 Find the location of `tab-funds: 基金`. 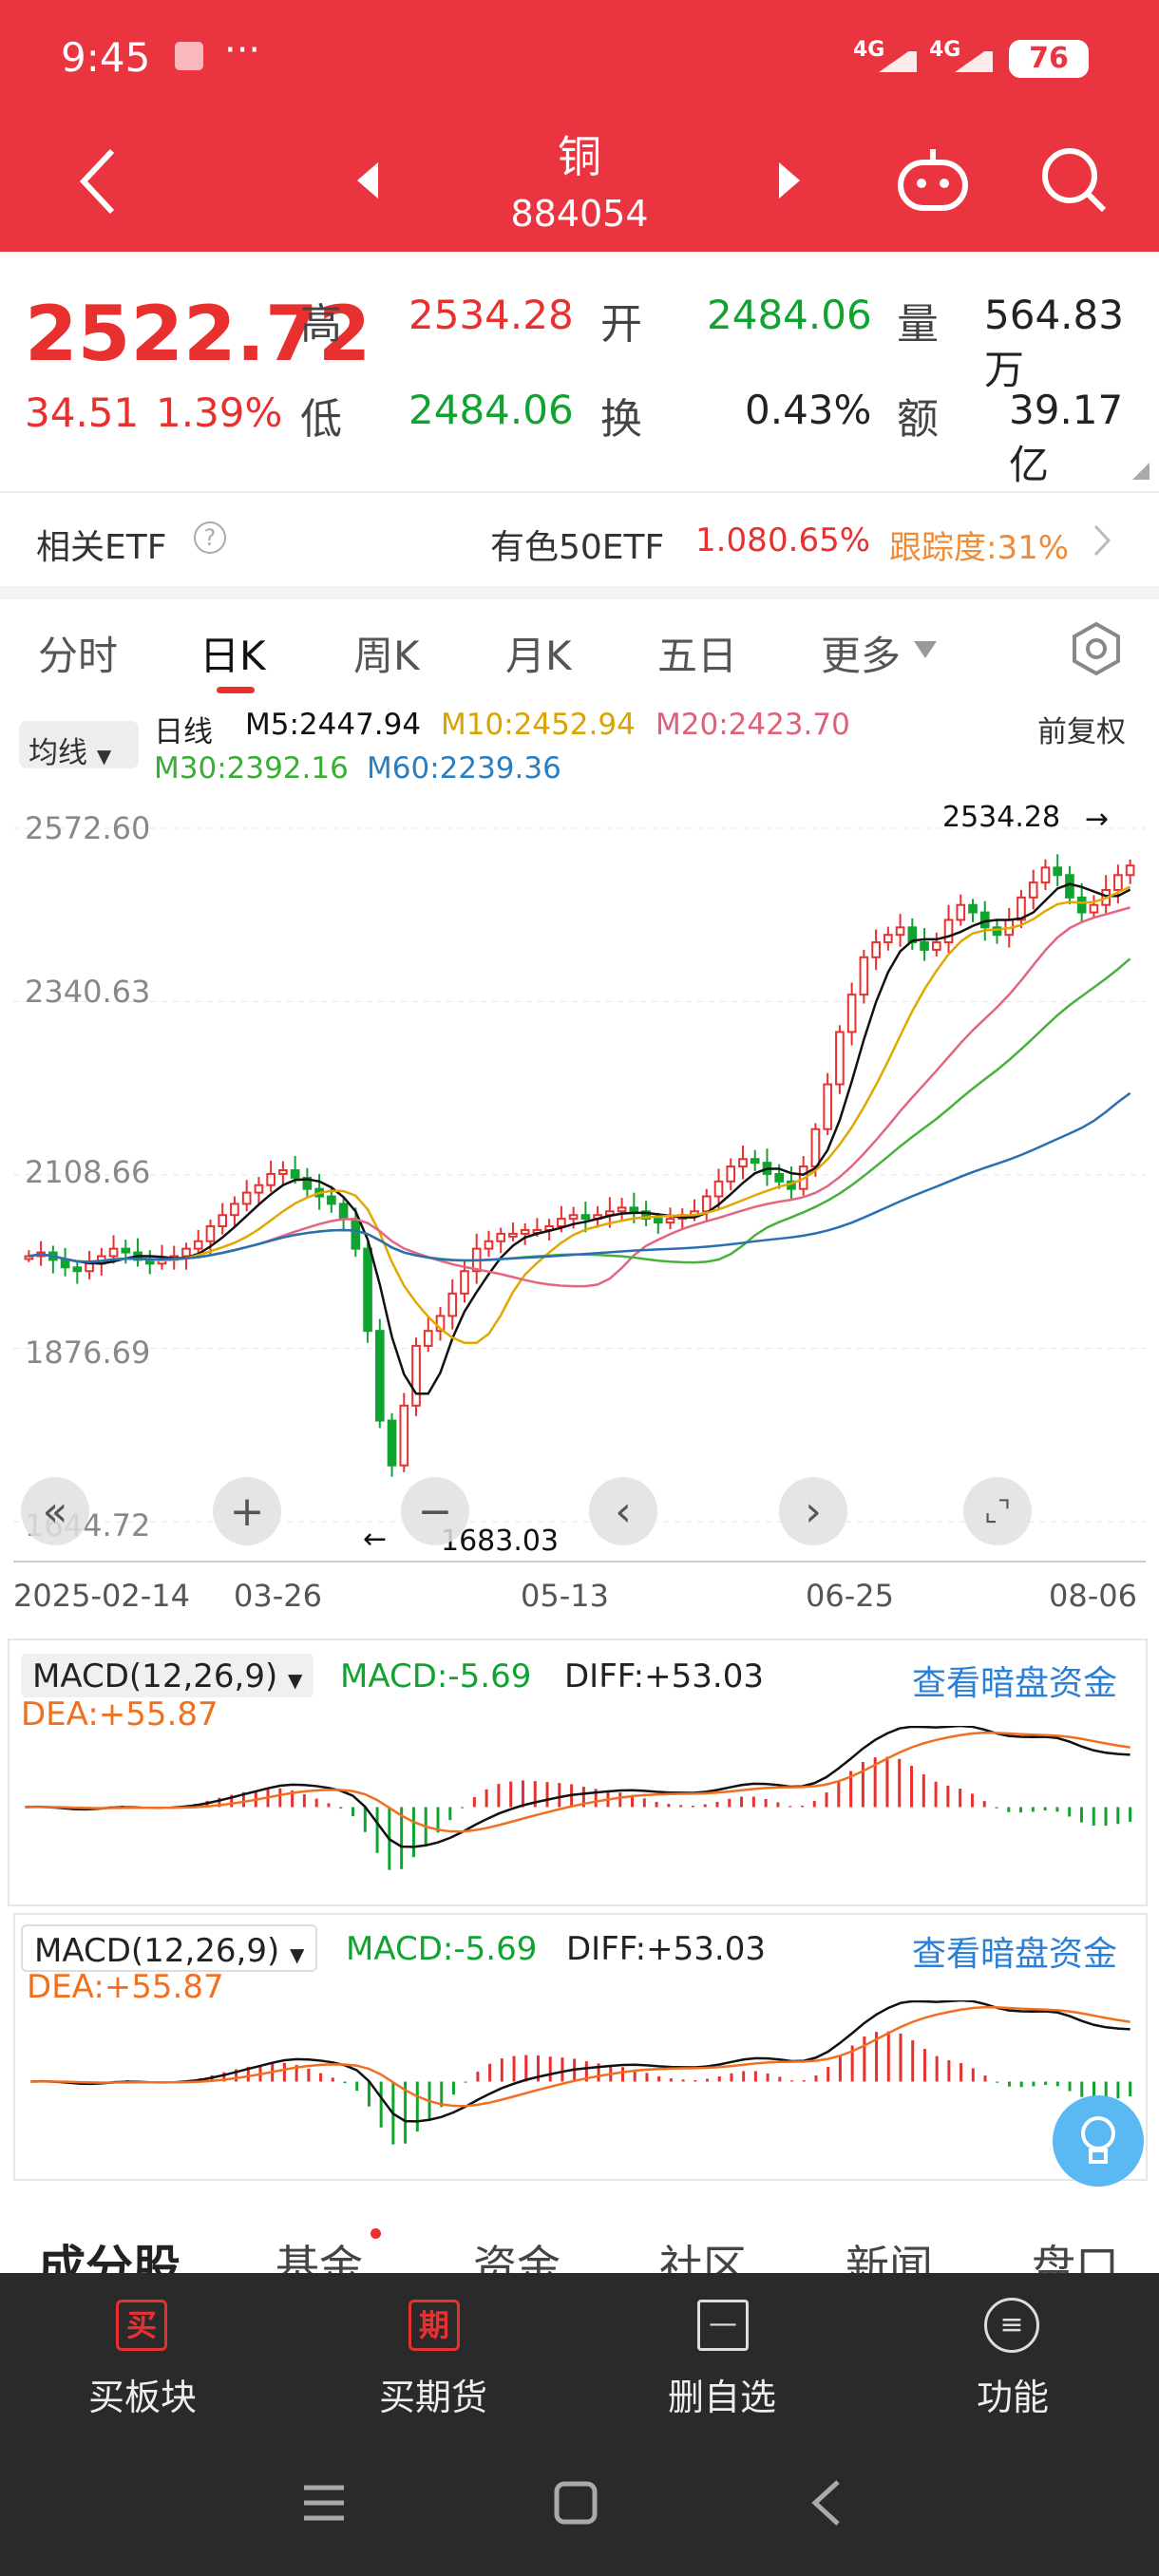

tab-funds: 基金 is located at coordinates (319, 2257).